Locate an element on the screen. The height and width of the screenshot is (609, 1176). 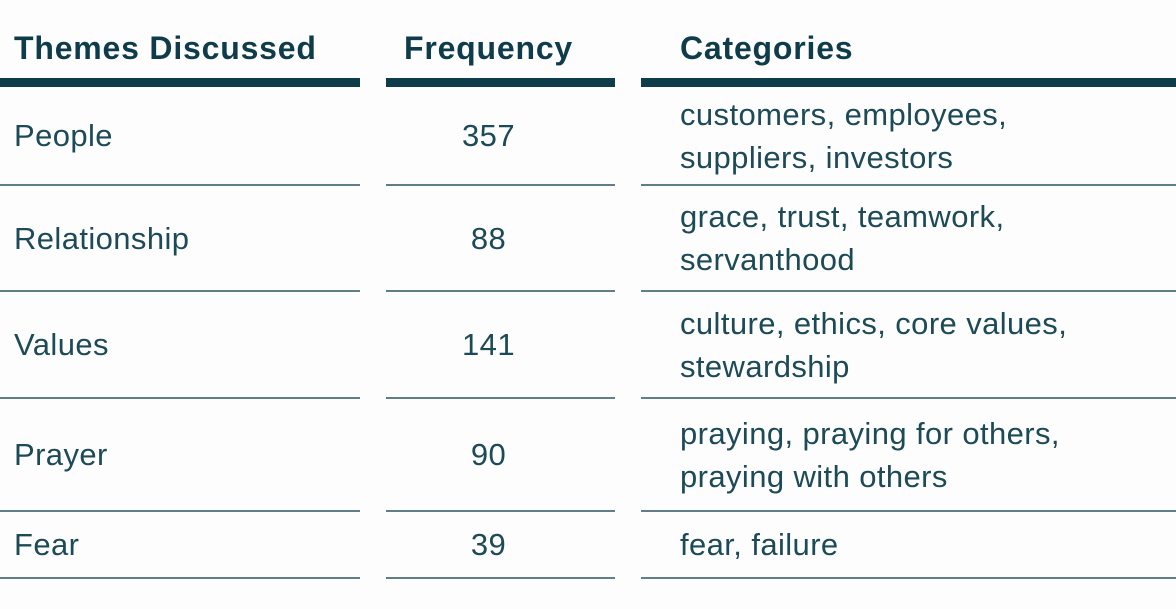
frequency-cell: 88 is located at coordinates (500, 239).